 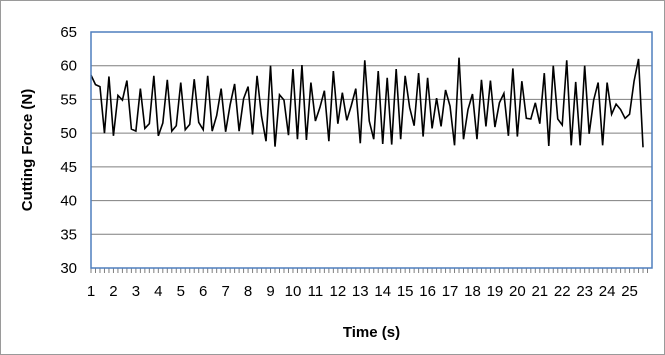 I want to click on x-tick-label: 7, so click(x=225, y=291).